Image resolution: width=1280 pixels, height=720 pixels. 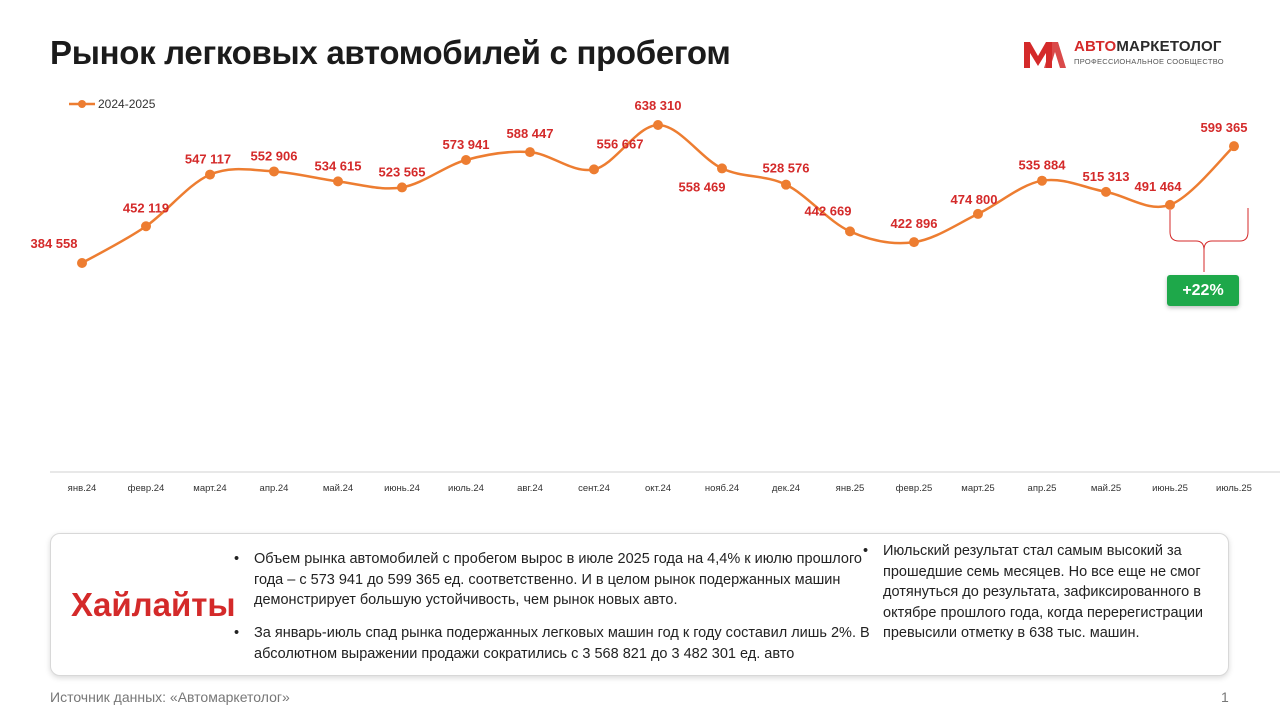 What do you see at coordinates (1170, 488) in the screenshot?
I see `x-tick-label: июнь.25` at bounding box center [1170, 488].